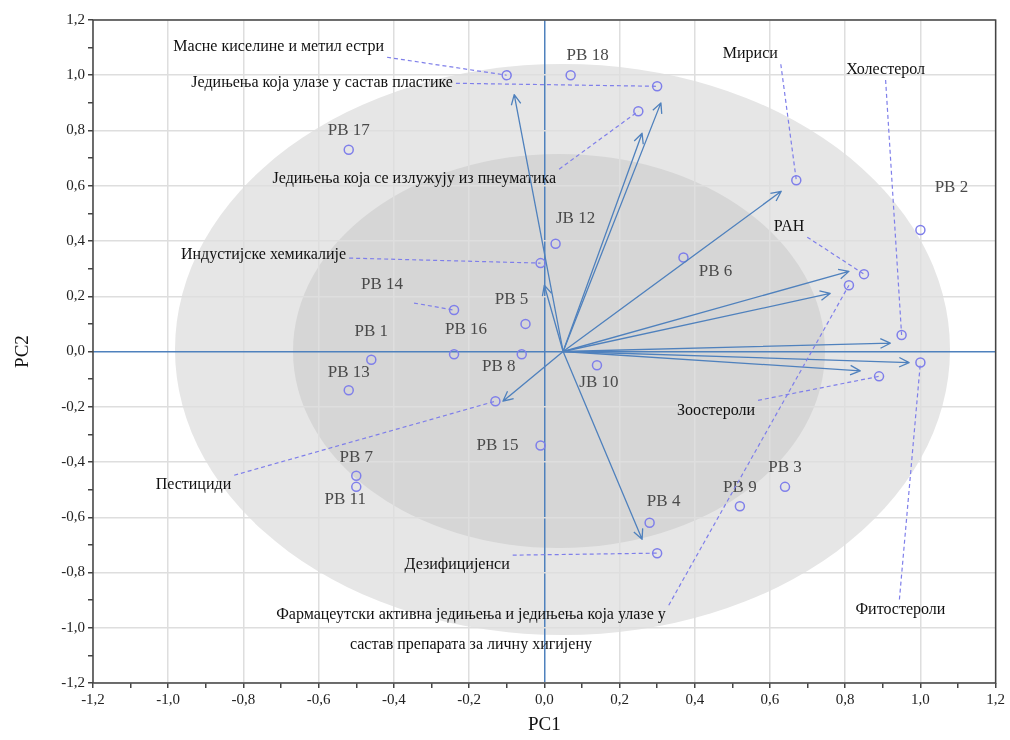 Image resolution: width=1010 pixels, height=740 pixels. What do you see at coordinates (193, 484) in the screenshot?
I see `annotation: Пестициди` at bounding box center [193, 484].